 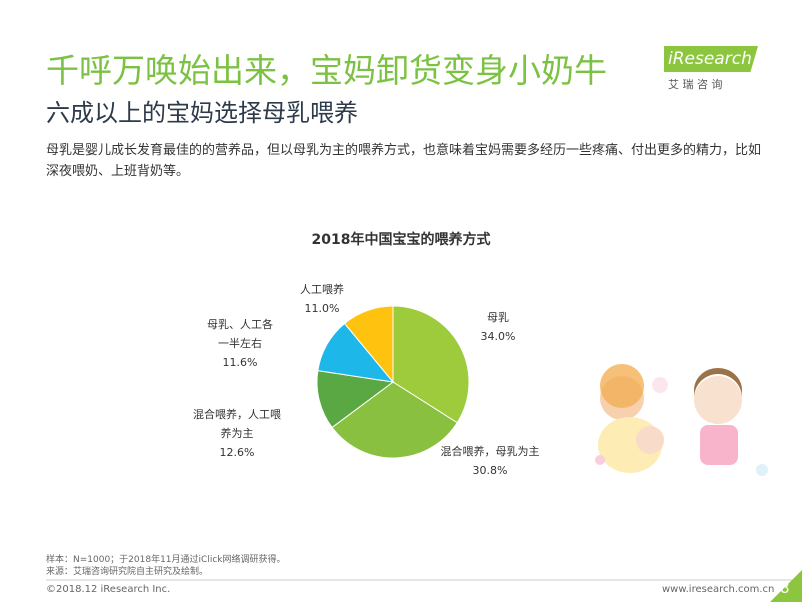 I want to click on url: www.iresearch.com.cn, so click(x=718, y=589).